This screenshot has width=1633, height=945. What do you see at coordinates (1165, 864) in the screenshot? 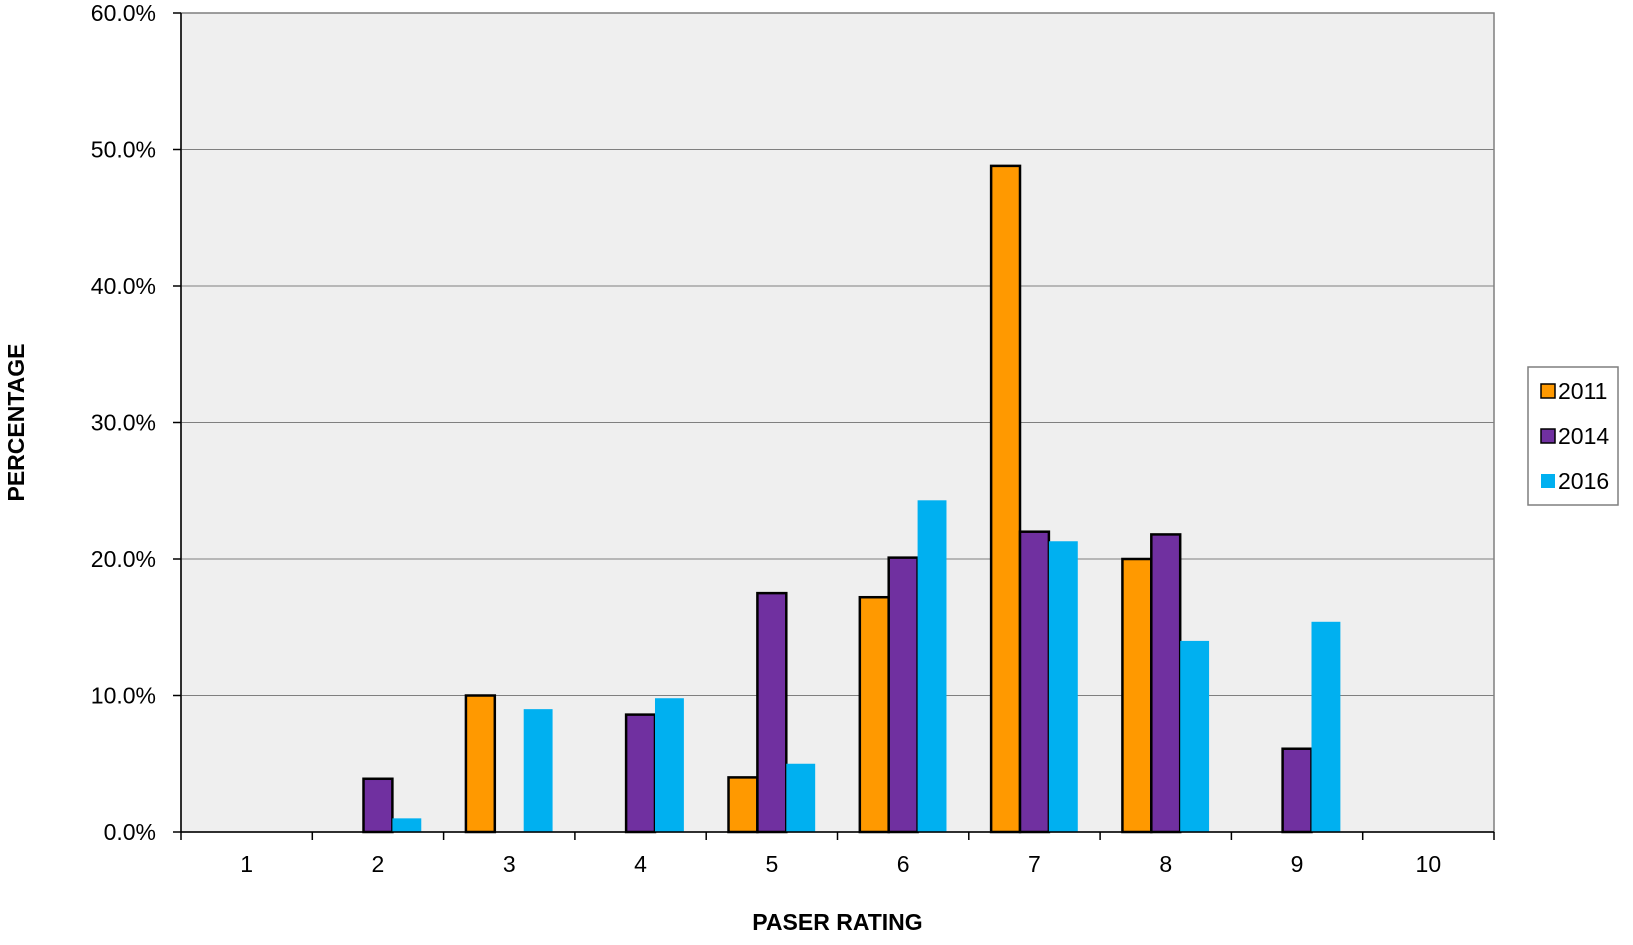
I see `x-tick-label: 8` at bounding box center [1165, 864].